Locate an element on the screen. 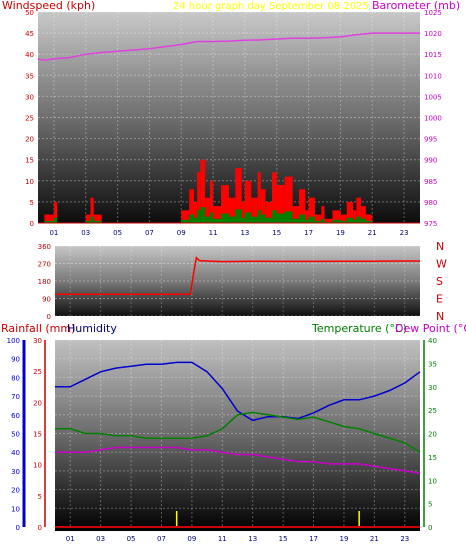  wind-tick-label: 45 is located at coordinates (29, 34).